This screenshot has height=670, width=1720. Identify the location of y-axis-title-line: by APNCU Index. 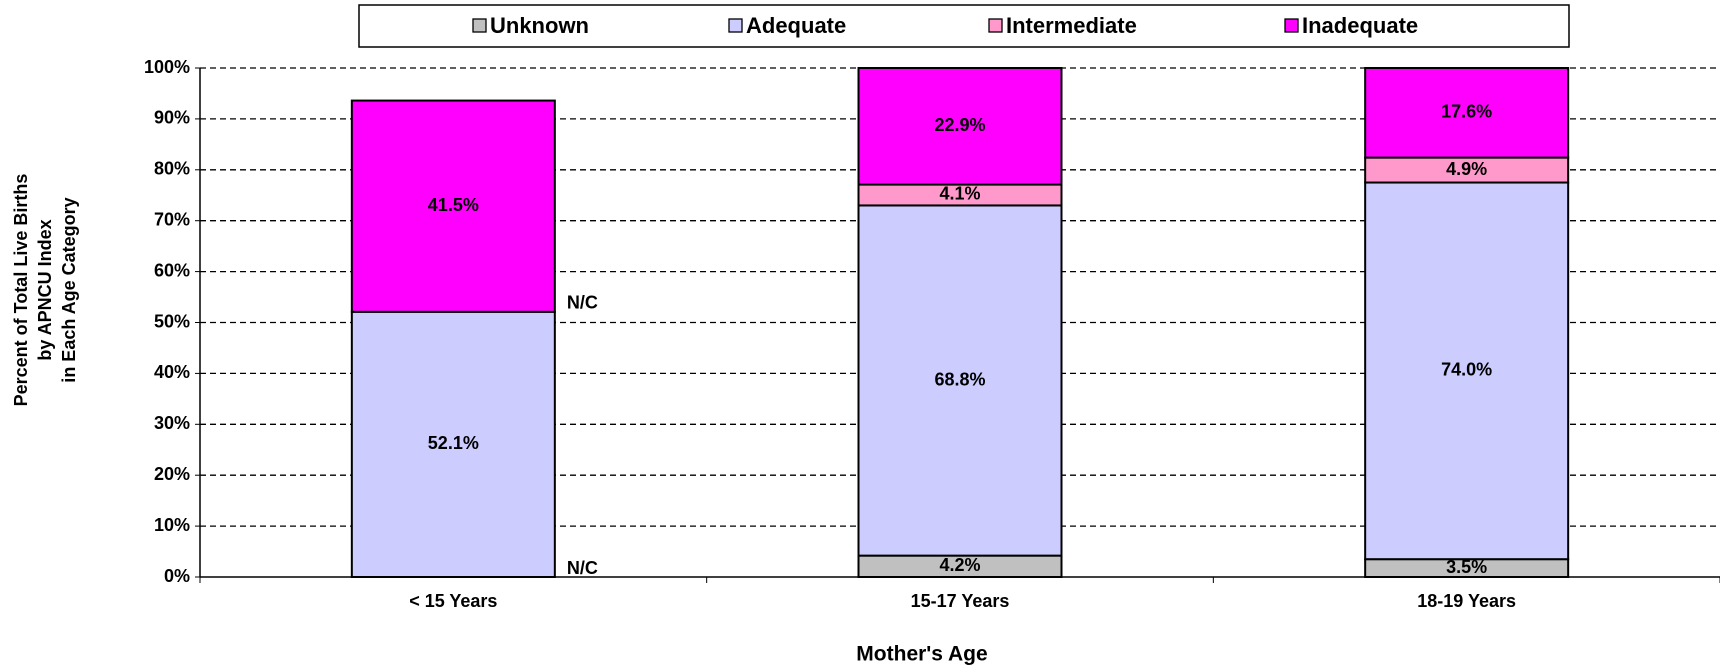
(45, 289).